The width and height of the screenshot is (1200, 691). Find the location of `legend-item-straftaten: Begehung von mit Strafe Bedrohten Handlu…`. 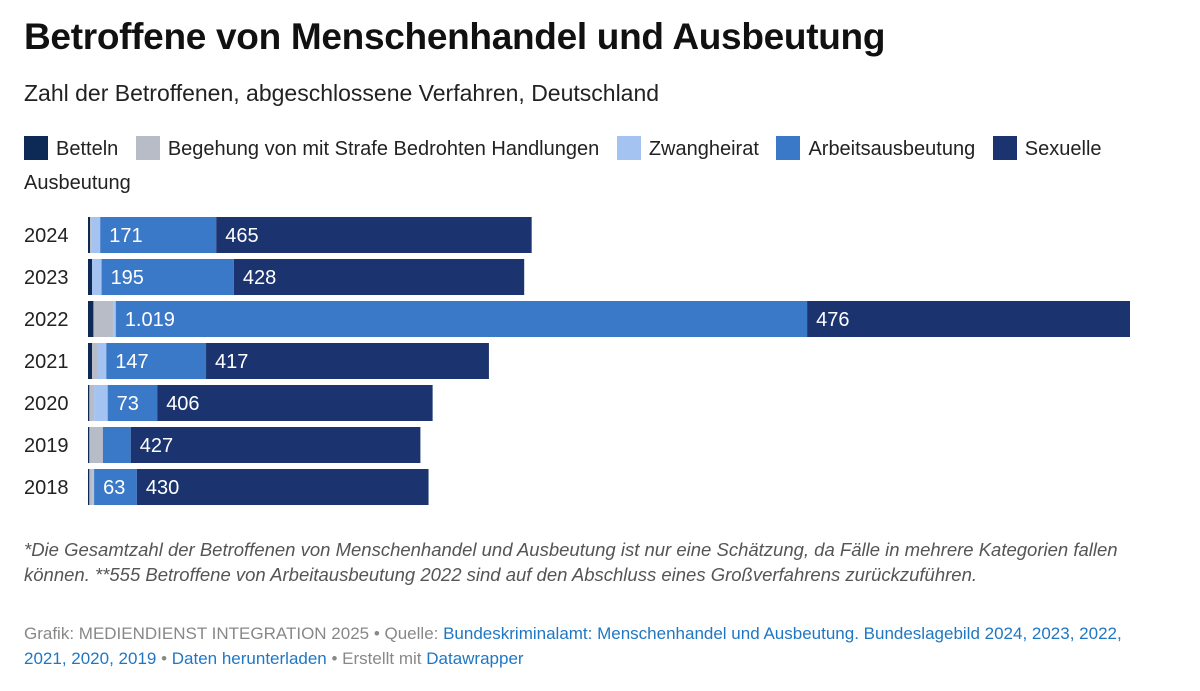

legend-item-straftaten: Begehung von mit Strafe Bedrohten Handlu… is located at coordinates (367, 148).